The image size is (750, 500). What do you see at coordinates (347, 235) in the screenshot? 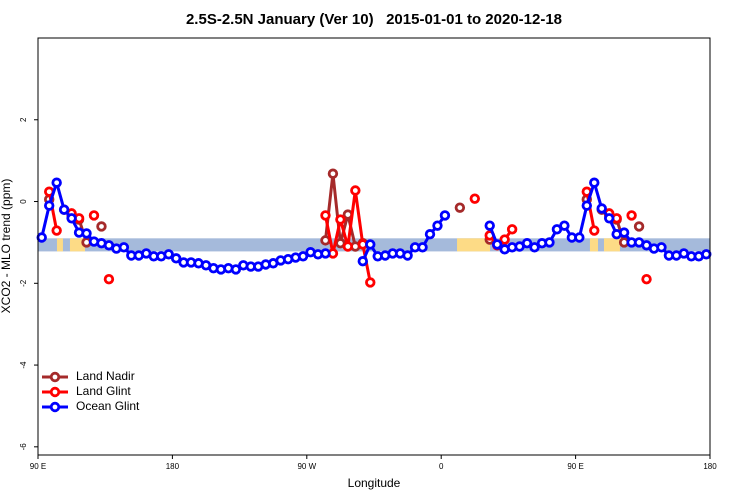
I see `series-line` at bounding box center [347, 235].